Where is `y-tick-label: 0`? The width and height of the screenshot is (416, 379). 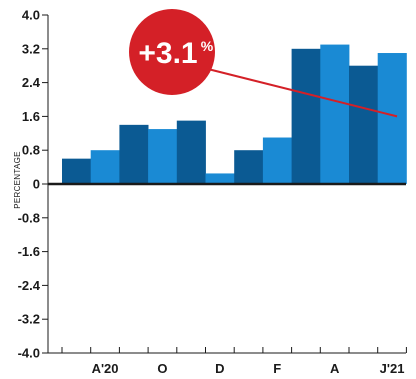
y-tick-label: 0 is located at coordinates (36, 184).